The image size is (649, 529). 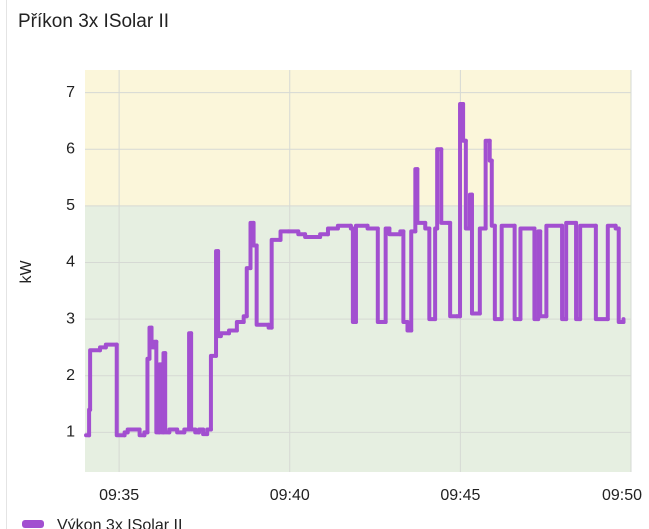 What do you see at coordinates (93, 21) in the screenshot?
I see `chart-title: Příkon 3x ISolar II` at bounding box center [93, 21].